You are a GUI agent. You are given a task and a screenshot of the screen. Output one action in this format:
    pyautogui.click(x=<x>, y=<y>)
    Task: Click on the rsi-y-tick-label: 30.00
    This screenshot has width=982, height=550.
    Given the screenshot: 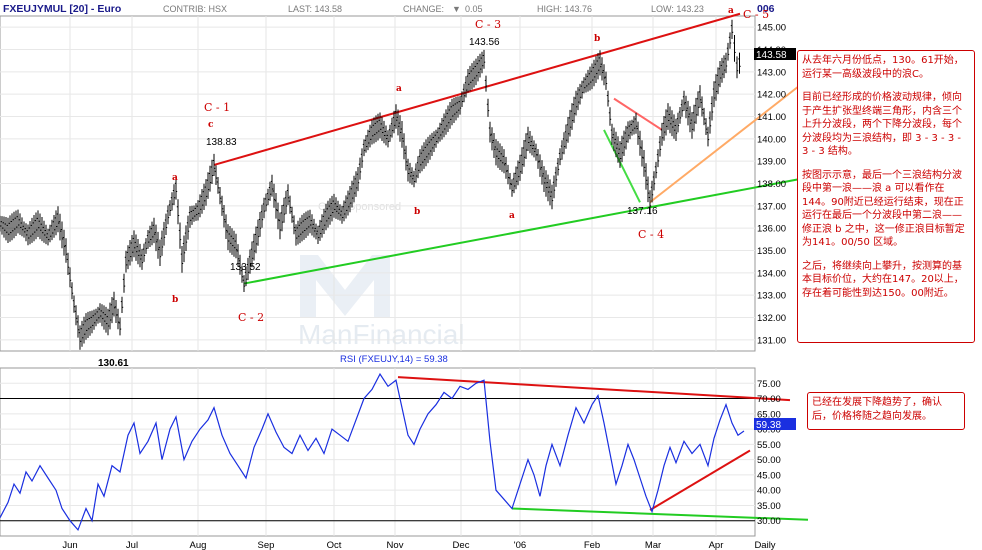 What is the action you would take?
    pyautogui.click(x=769, y=521)
    